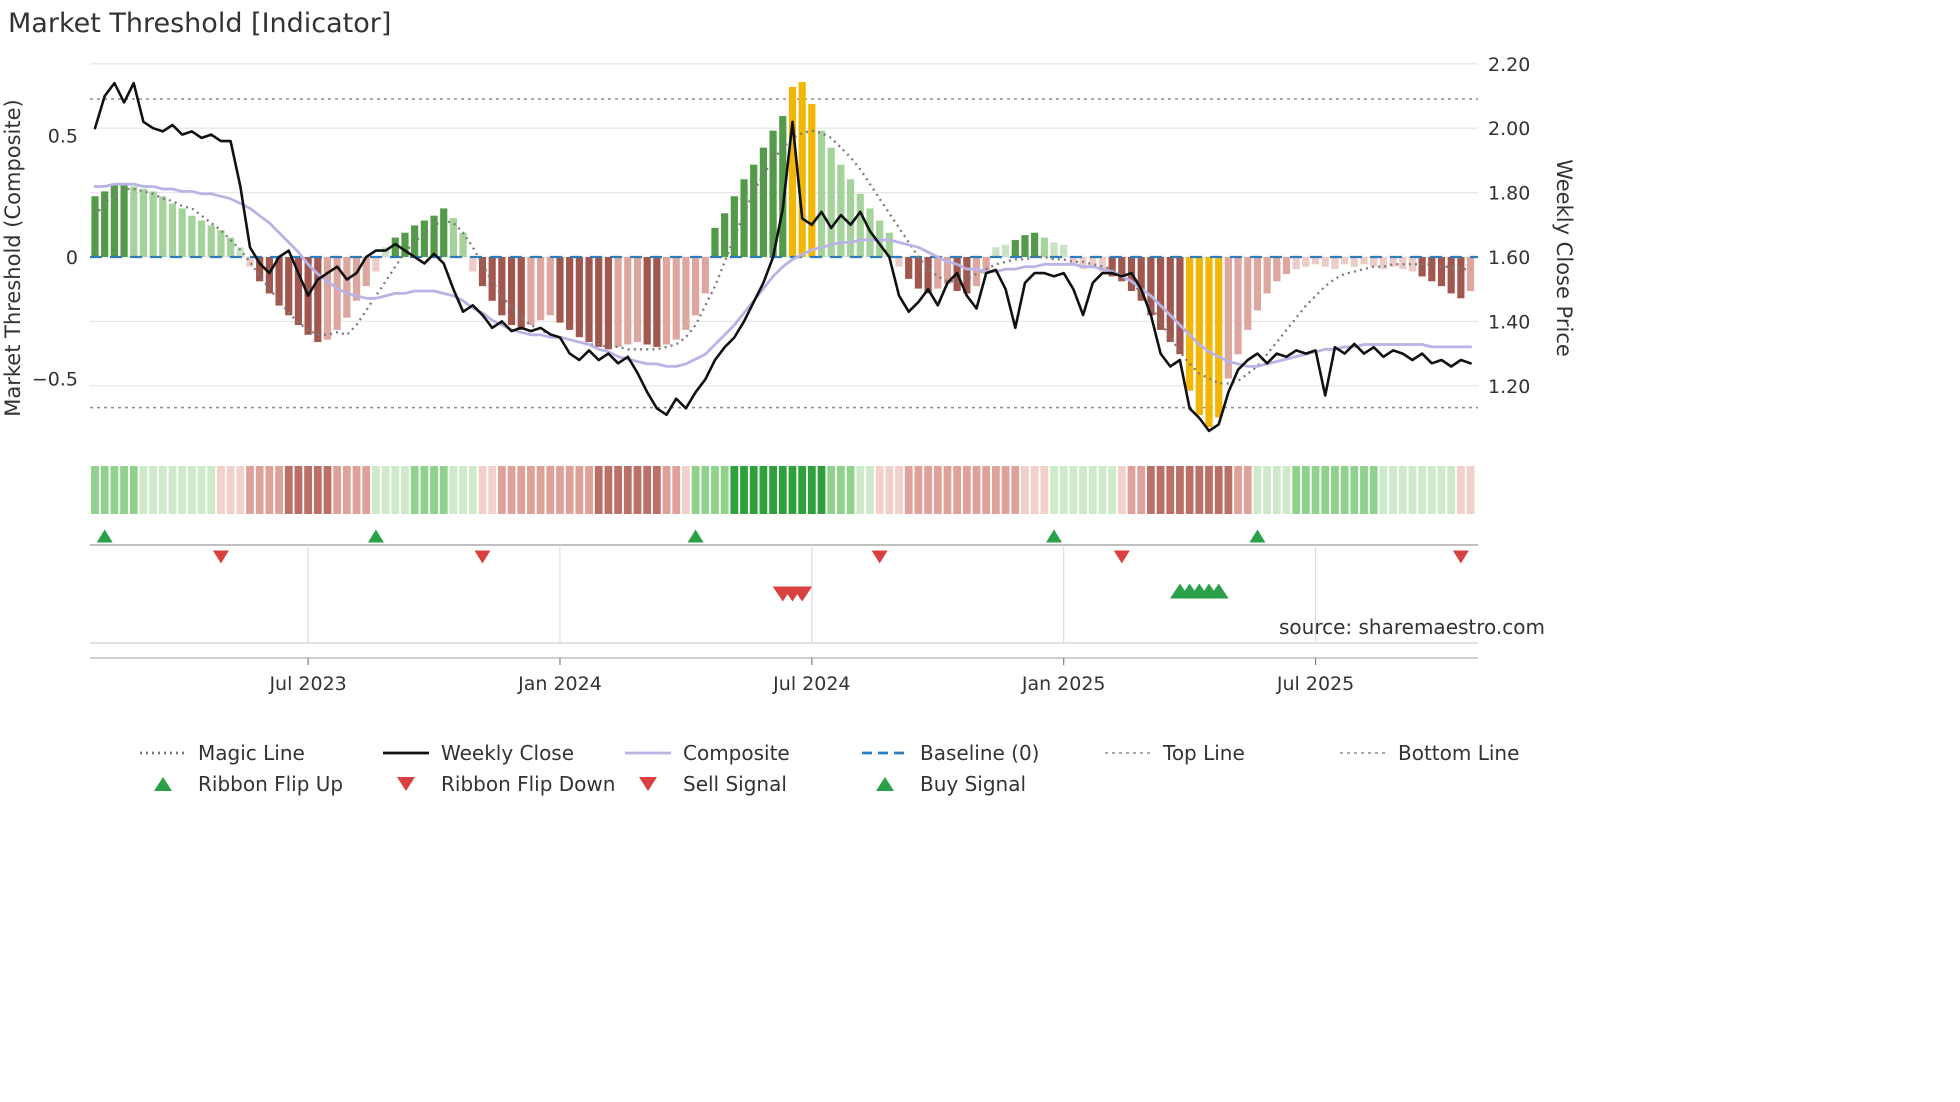 The width and height of the screenshot is (1960, 1102). Describe the element at coordinates (406, 784) in the screenshot. I see `legend-swatch-triangle-down` at that location.